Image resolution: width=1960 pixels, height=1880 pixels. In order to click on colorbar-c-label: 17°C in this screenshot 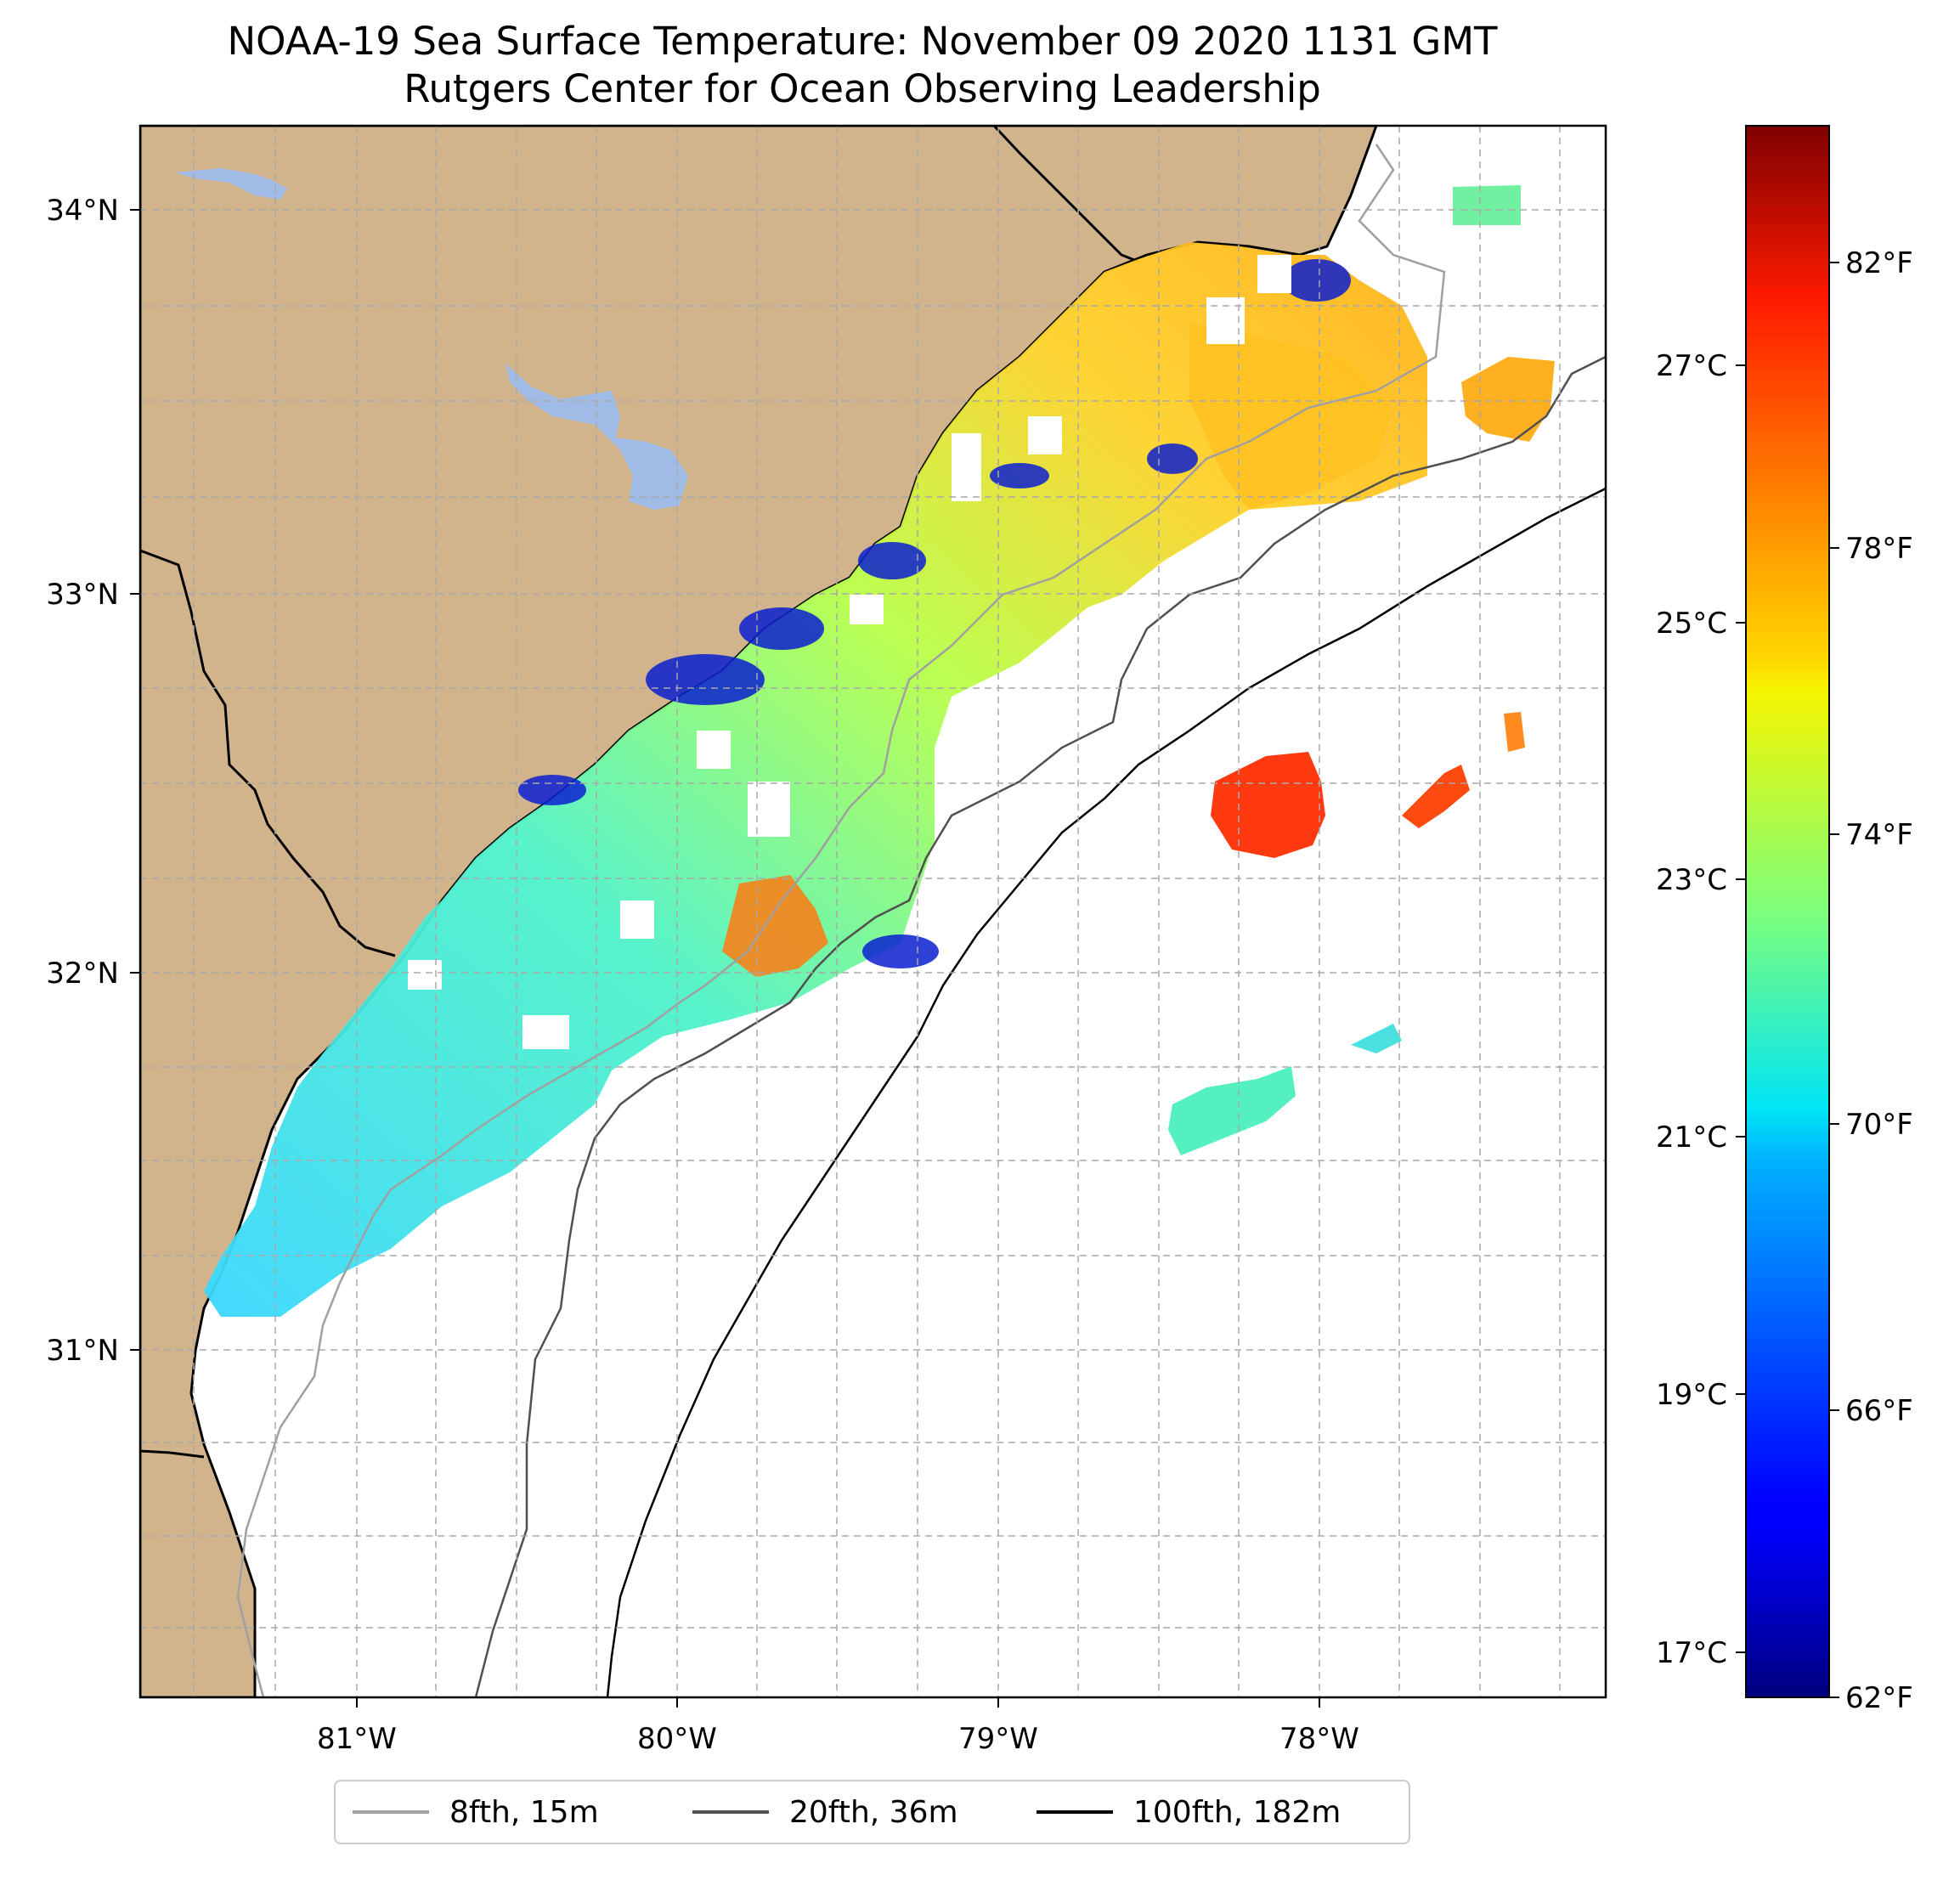, I will do `click(1692, 1653)`.